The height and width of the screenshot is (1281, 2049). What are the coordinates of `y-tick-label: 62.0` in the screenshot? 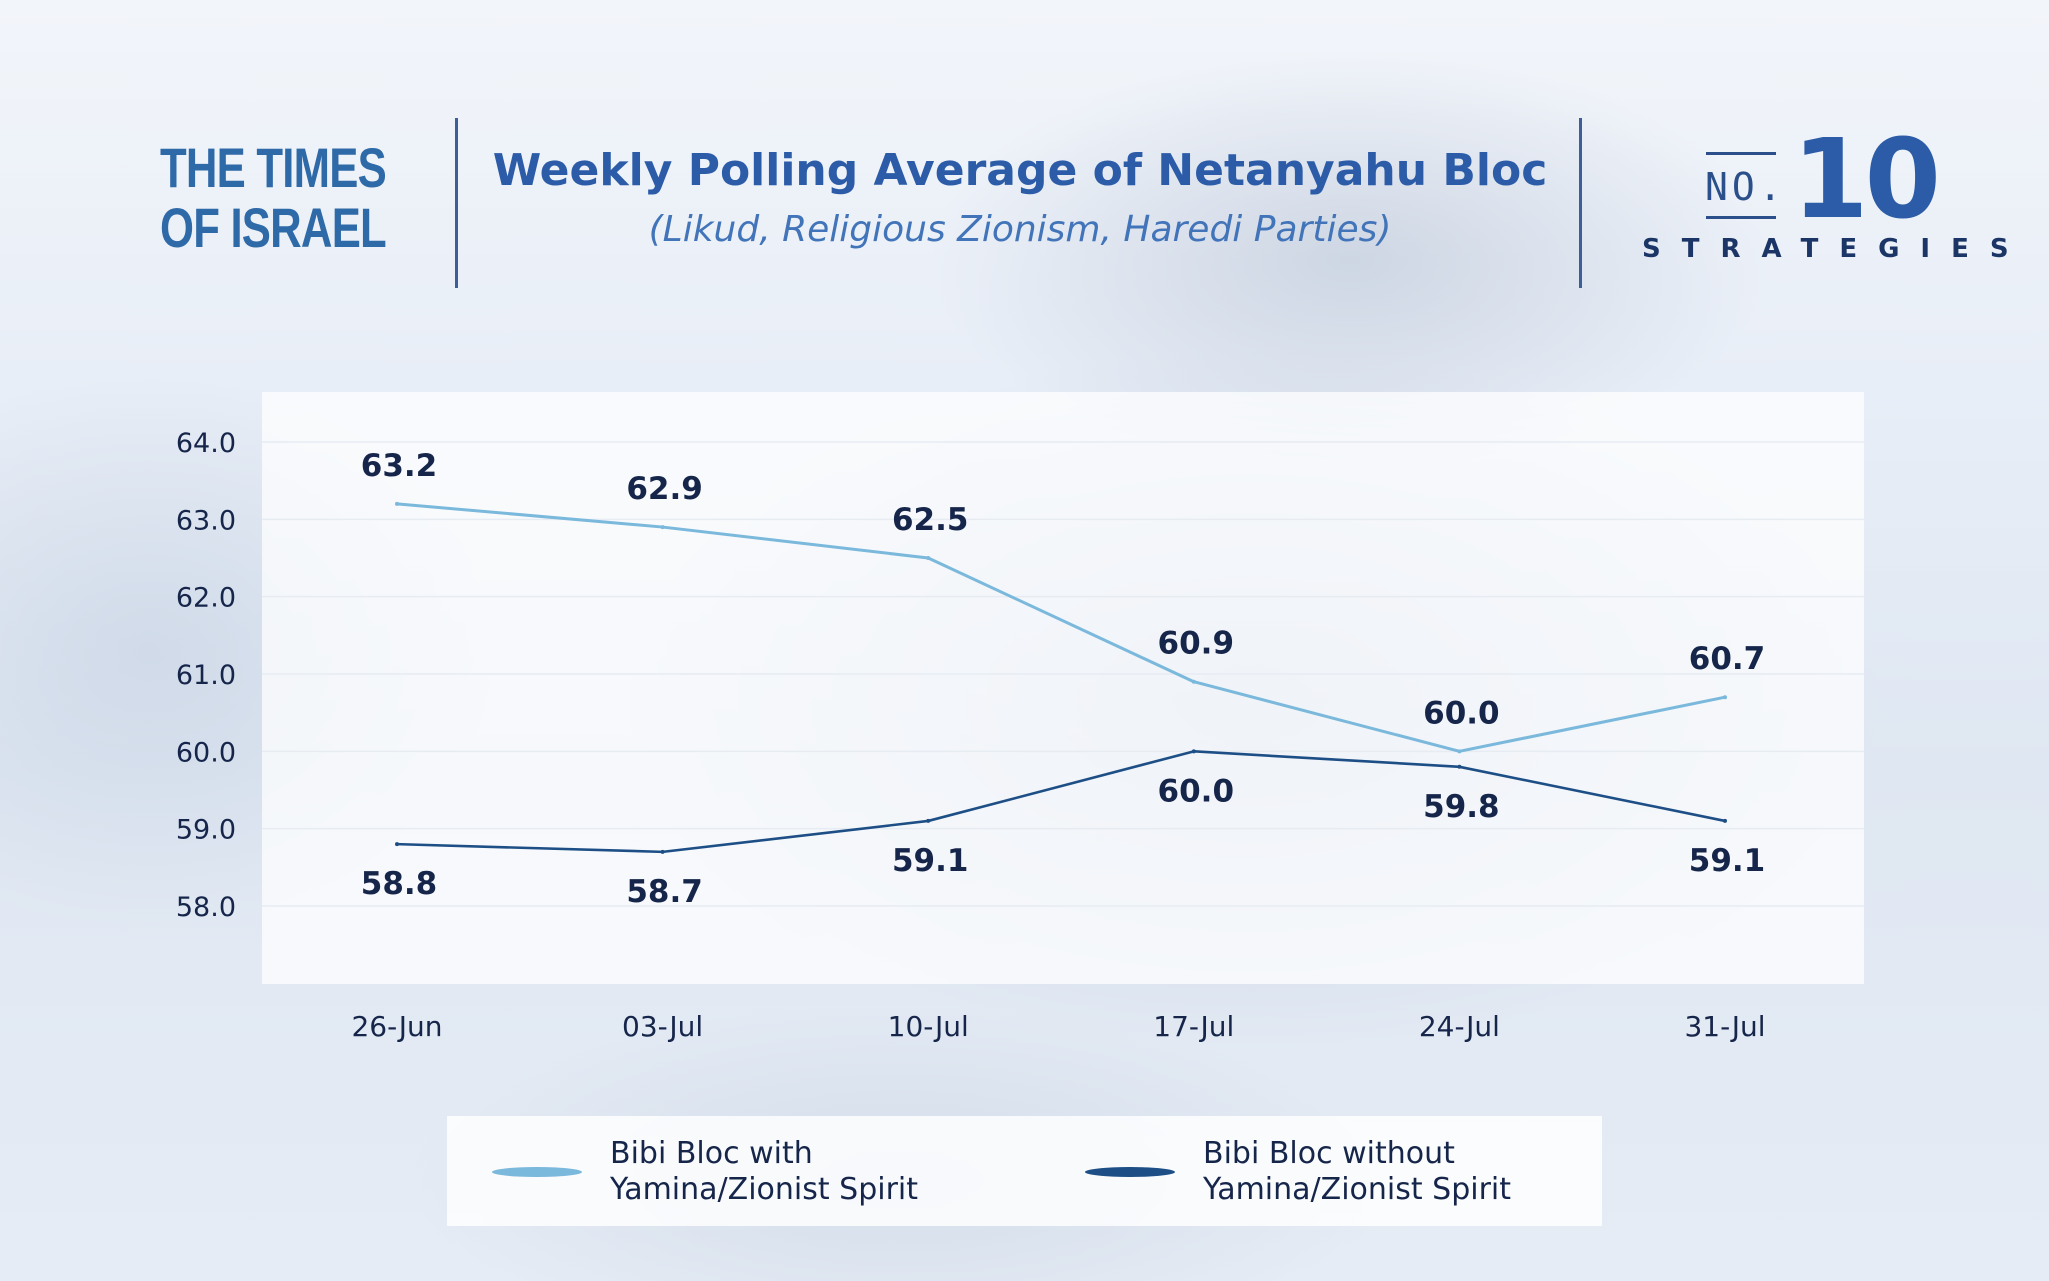 It's located at (206, 598).